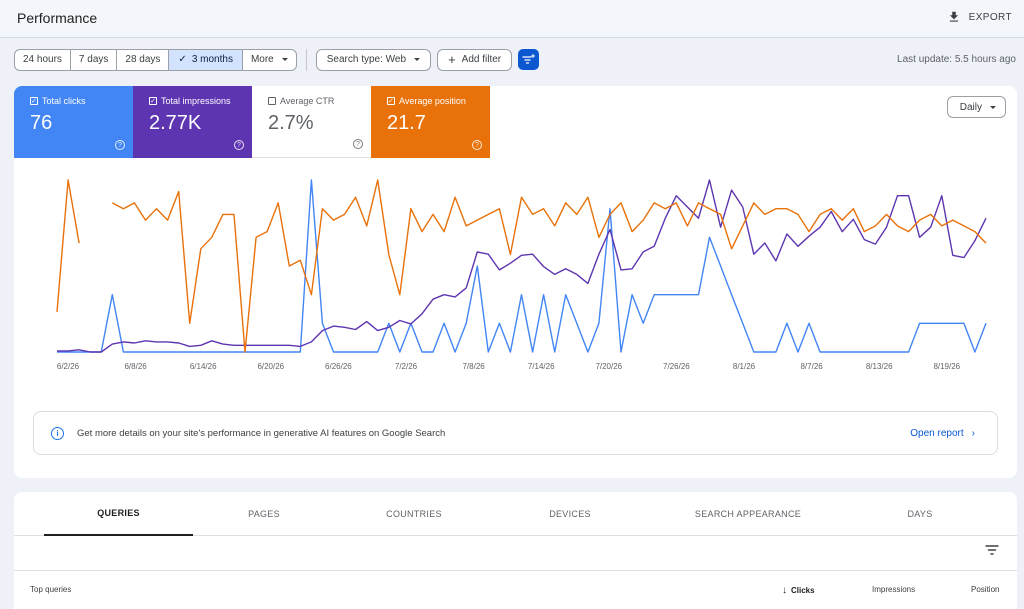 The width and height of the screenshot is (1024, 609). I want to click on range-7-days: 7 days, so click(94, 59).